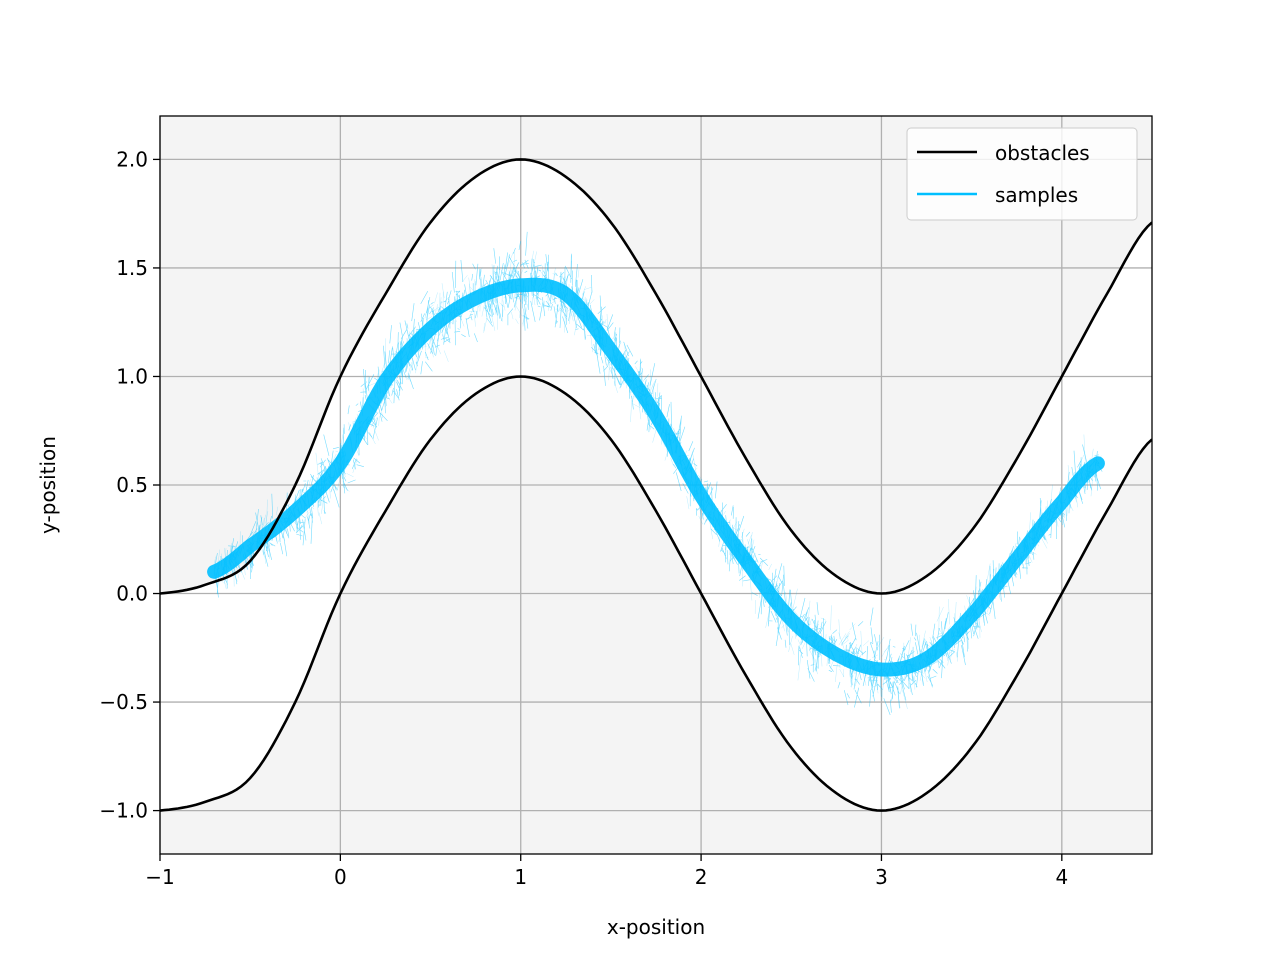 This screenshot has width=1280, height=960. I want to click on x-tick-label: 1, so click(520, 877).